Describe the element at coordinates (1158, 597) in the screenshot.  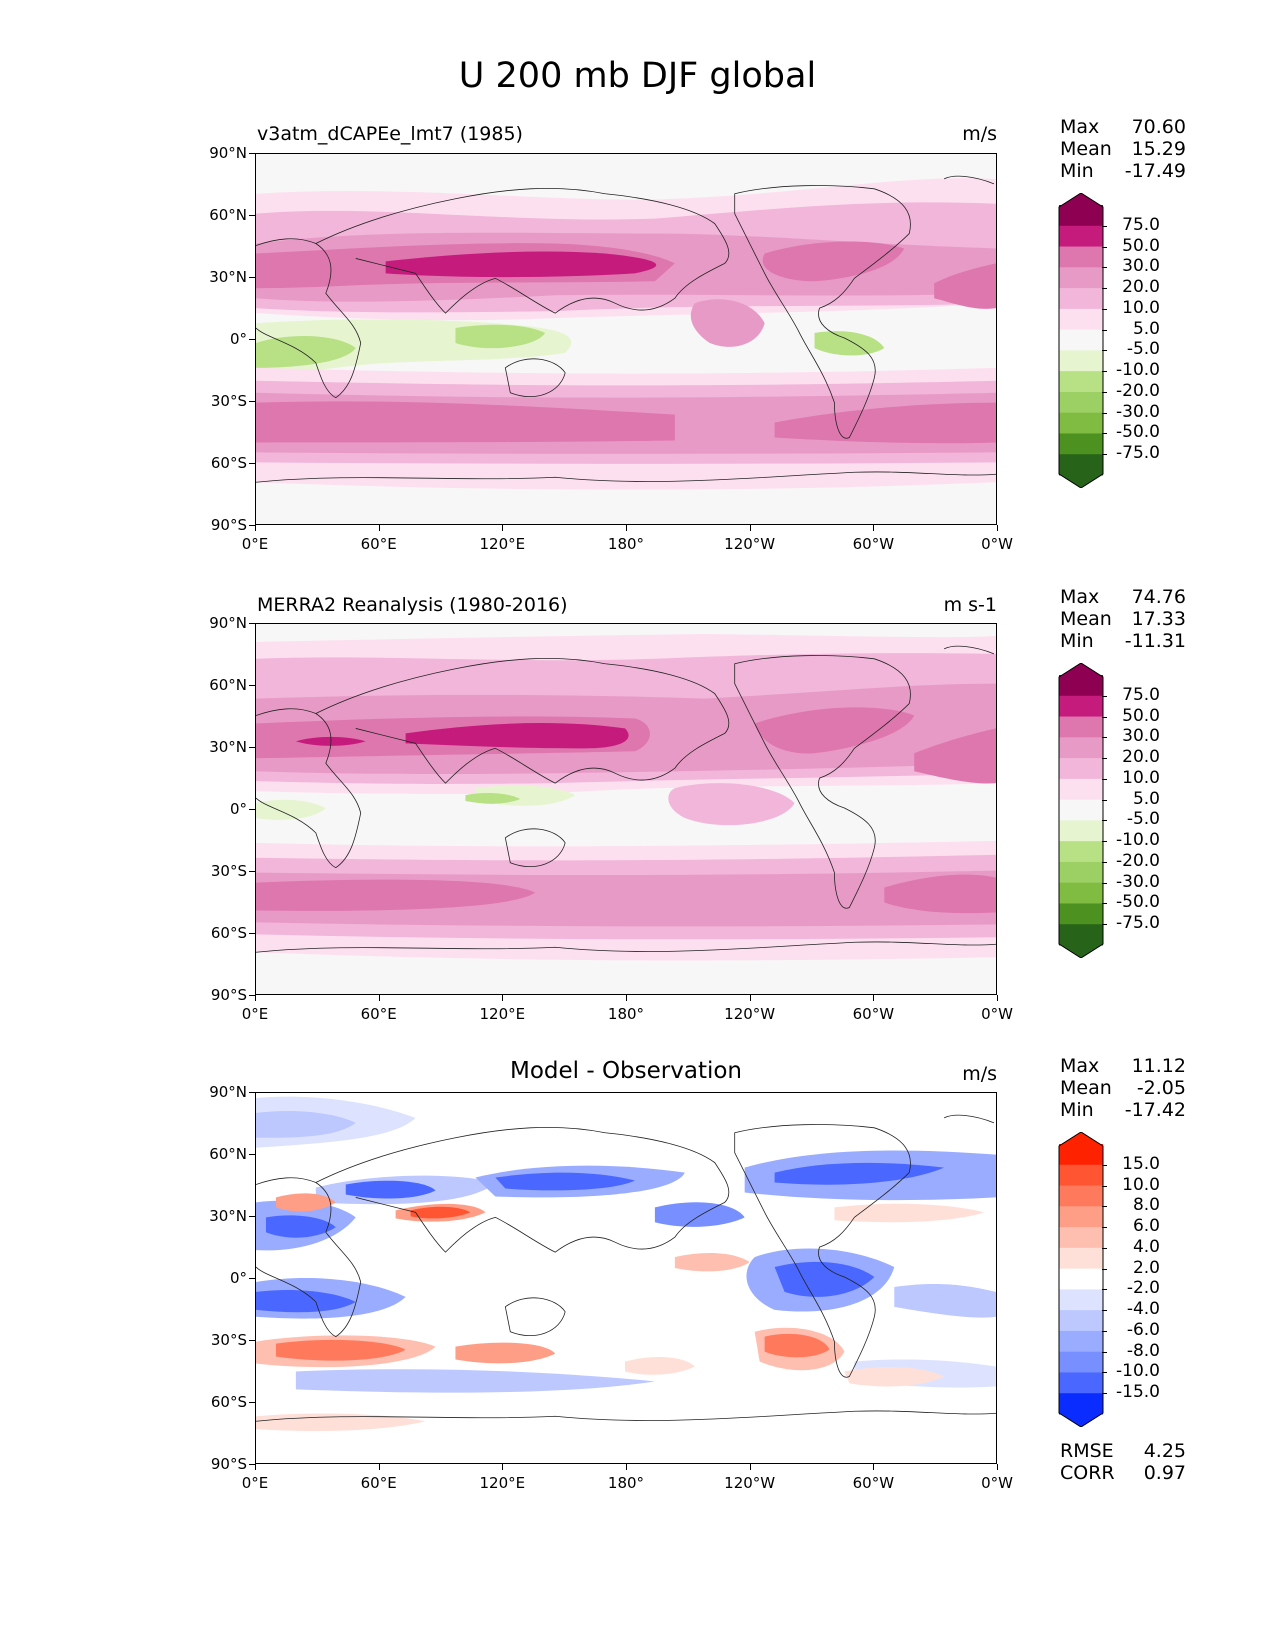
I see `stat-value: 74.76` at that location.